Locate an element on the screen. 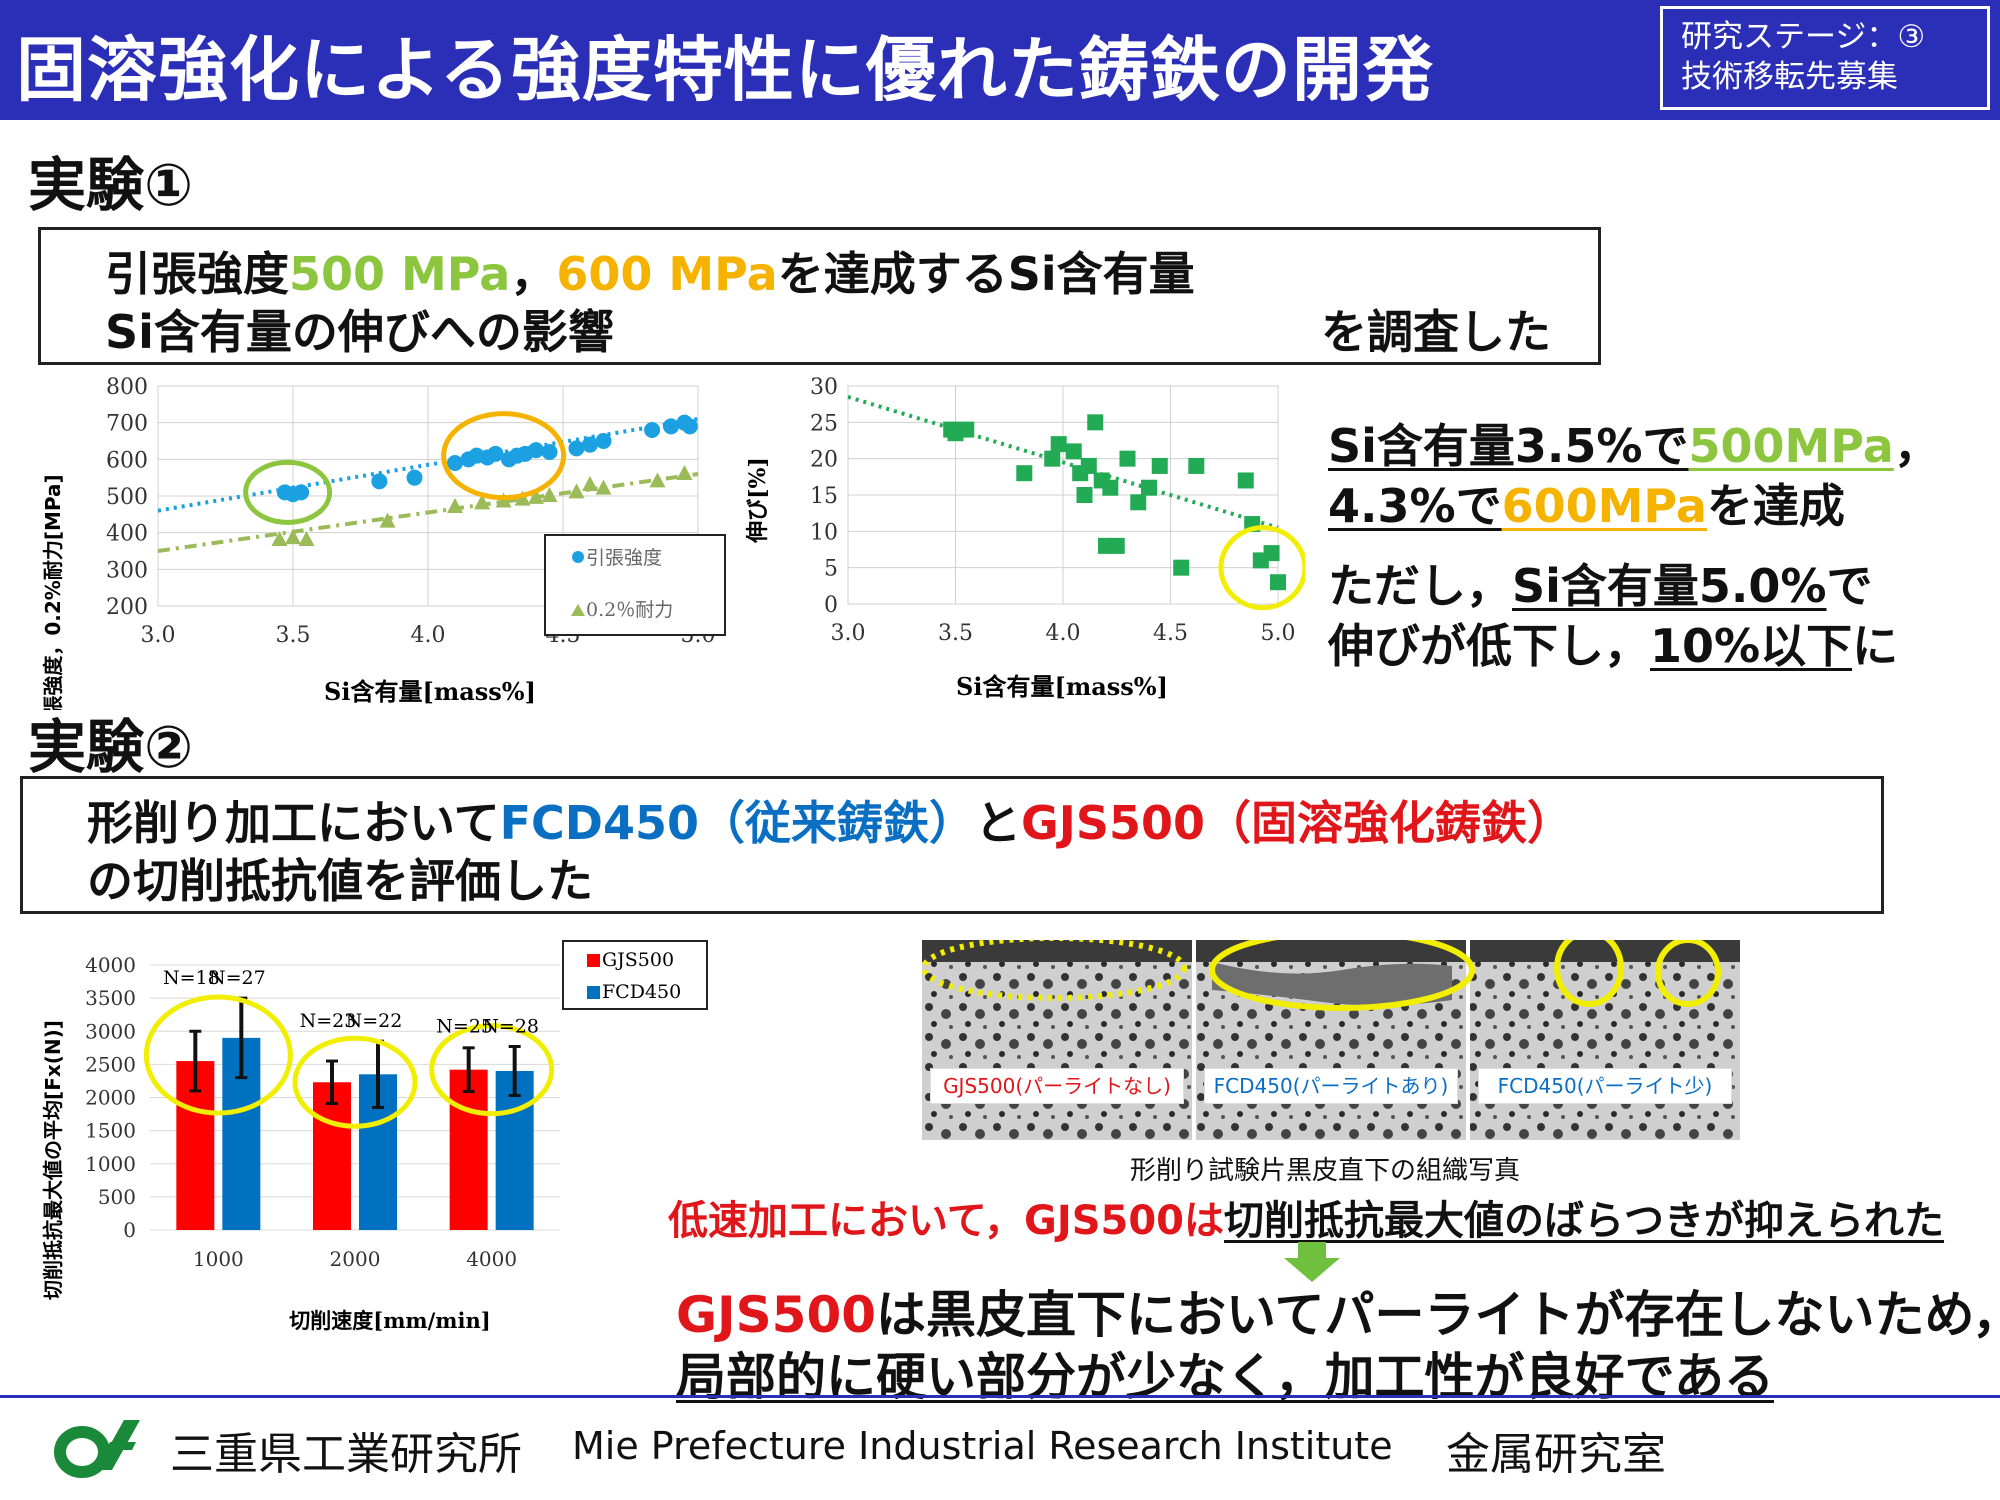  chart1-ytick: 300 is located at coordinates (127, 570).